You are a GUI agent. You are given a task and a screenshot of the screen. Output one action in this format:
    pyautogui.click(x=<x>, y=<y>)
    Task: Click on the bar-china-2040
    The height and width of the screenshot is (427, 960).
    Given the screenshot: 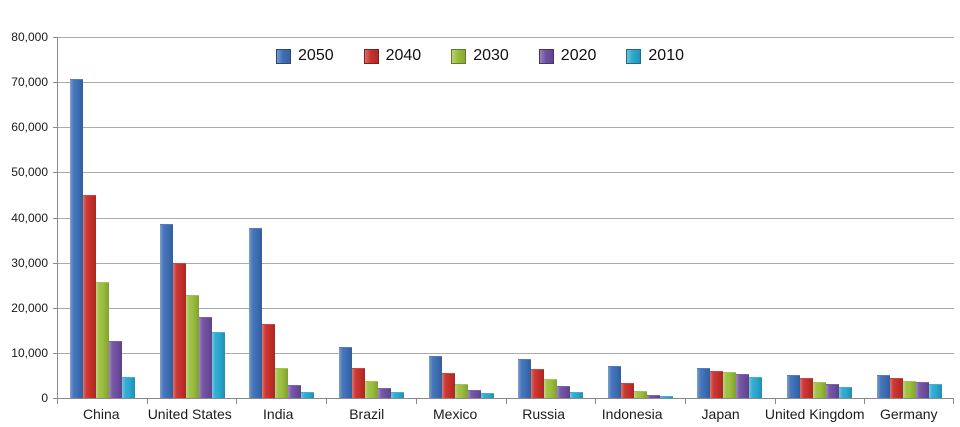 What is the action you would take?
    pyautogui.click(x=90, y=296)
    